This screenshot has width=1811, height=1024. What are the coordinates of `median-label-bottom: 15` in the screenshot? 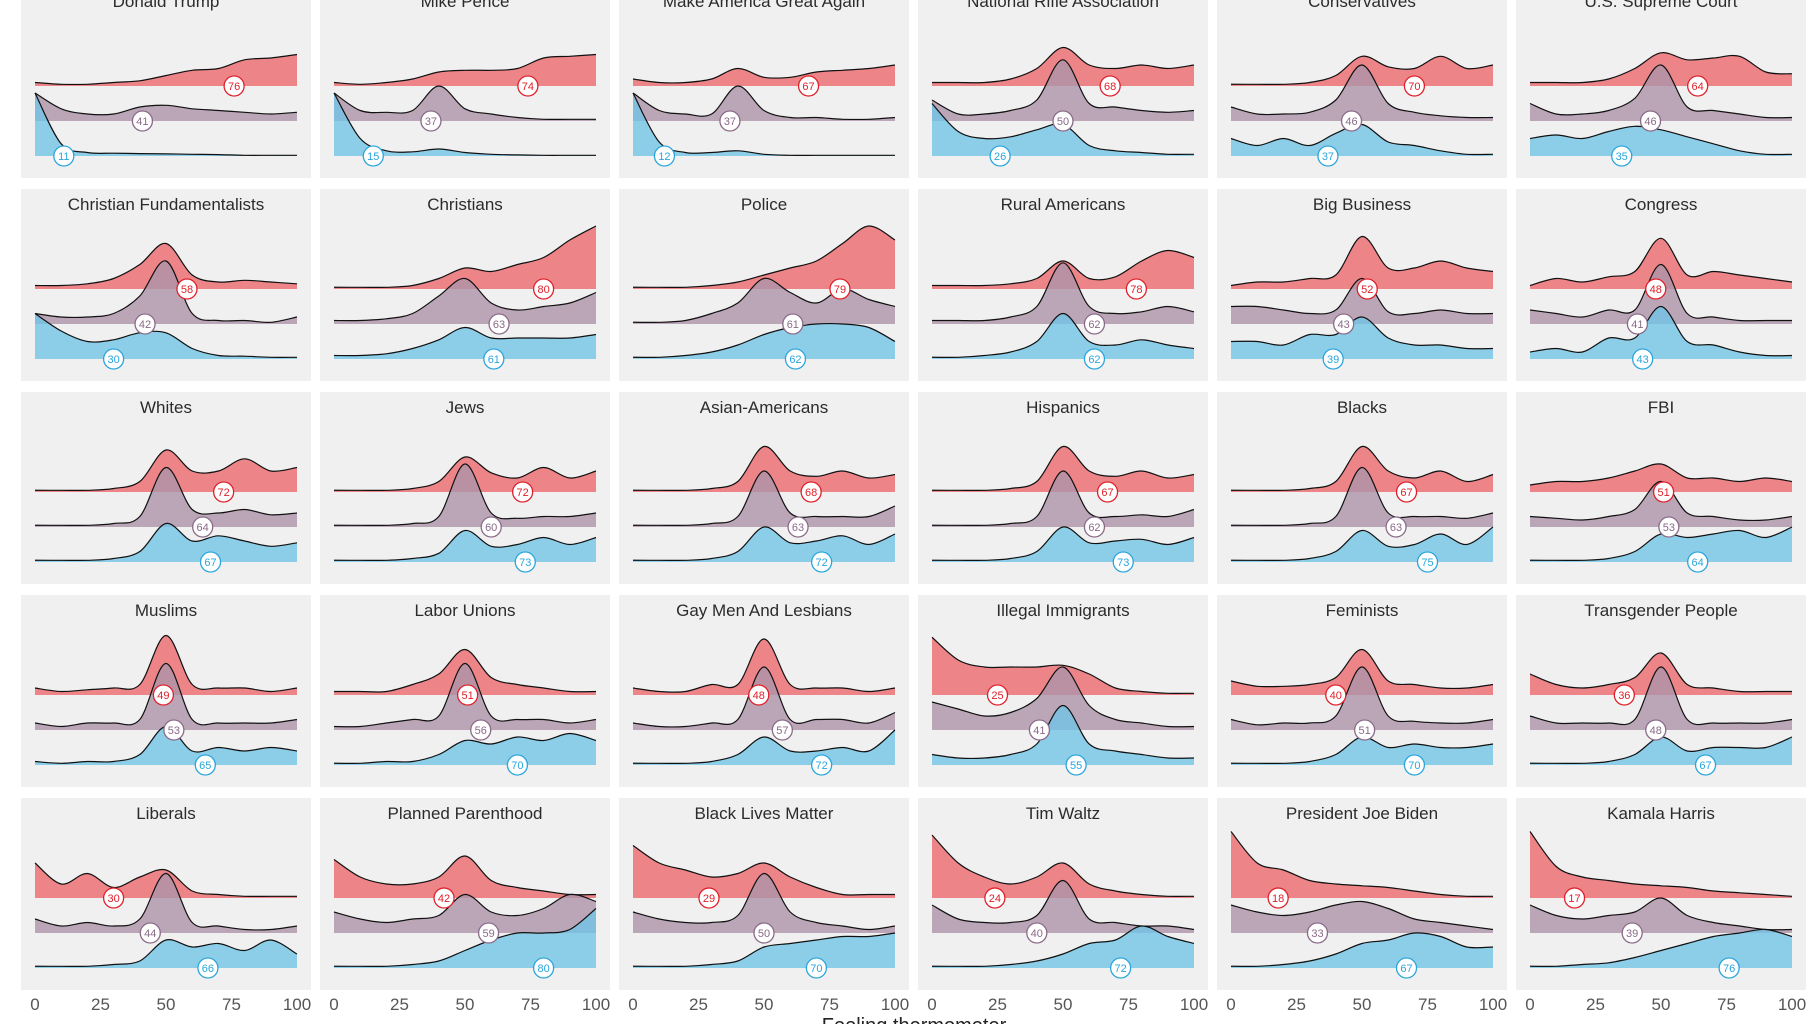 It's located at (373, 157).